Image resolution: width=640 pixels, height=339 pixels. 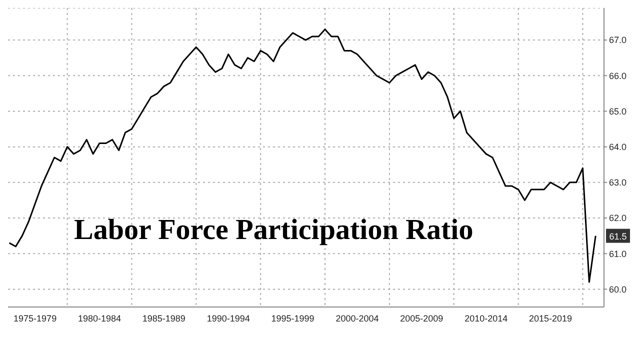 What do you see at coordinates (164, 318) in the screenshot?
I see `x-tick-label: 1985-1989` at bounding box center [164, 318].